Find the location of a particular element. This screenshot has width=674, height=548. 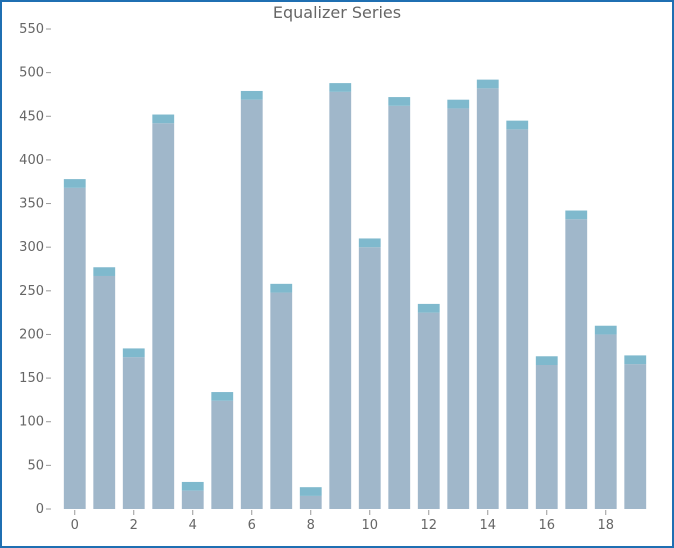

y-tick-label: 350 is located at coordinates (31, 204).